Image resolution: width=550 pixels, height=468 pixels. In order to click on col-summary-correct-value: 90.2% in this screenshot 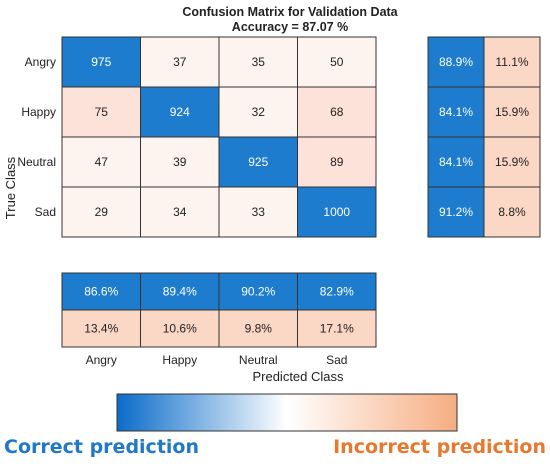, I will do `click(258, 292)`.